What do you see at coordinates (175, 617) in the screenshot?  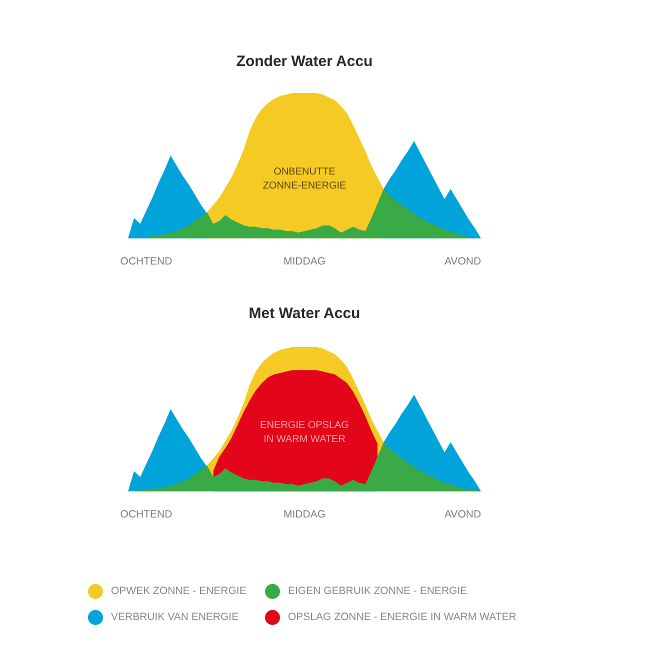 I see `legend-label: VERBRUIK VAN ENERGIE` at bounding box center [175, 617].